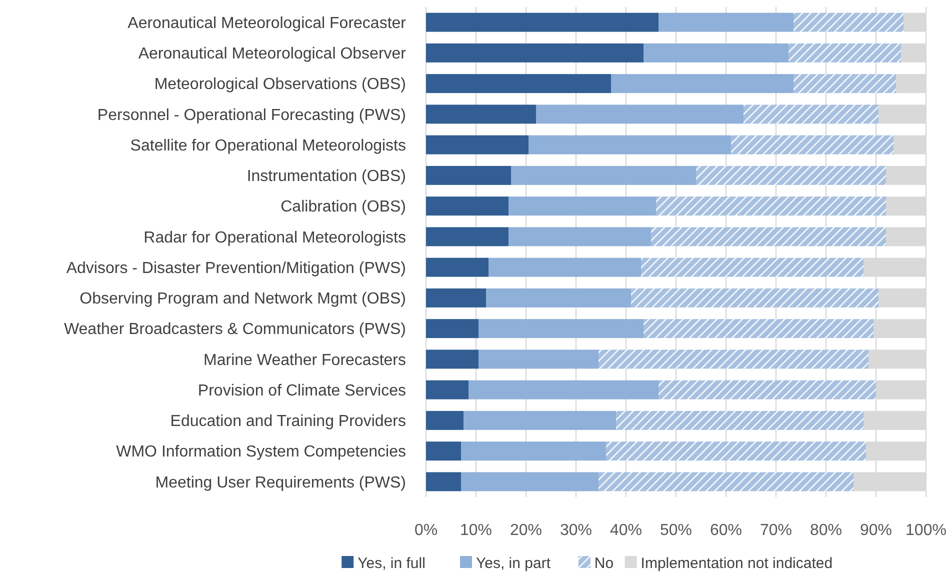  I want to click on x-tick-label: 30%, so click(576, 530).